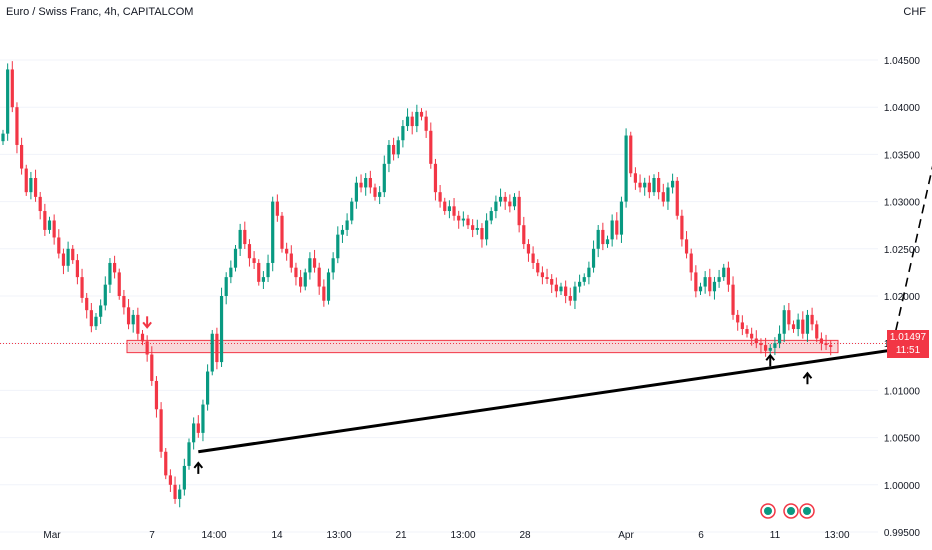 The width and height of the screenshot is (932, 550). Describe the element at coordinates (902, 391) in the screenshot. I see `y-tick-label: 1.01000` at that location.